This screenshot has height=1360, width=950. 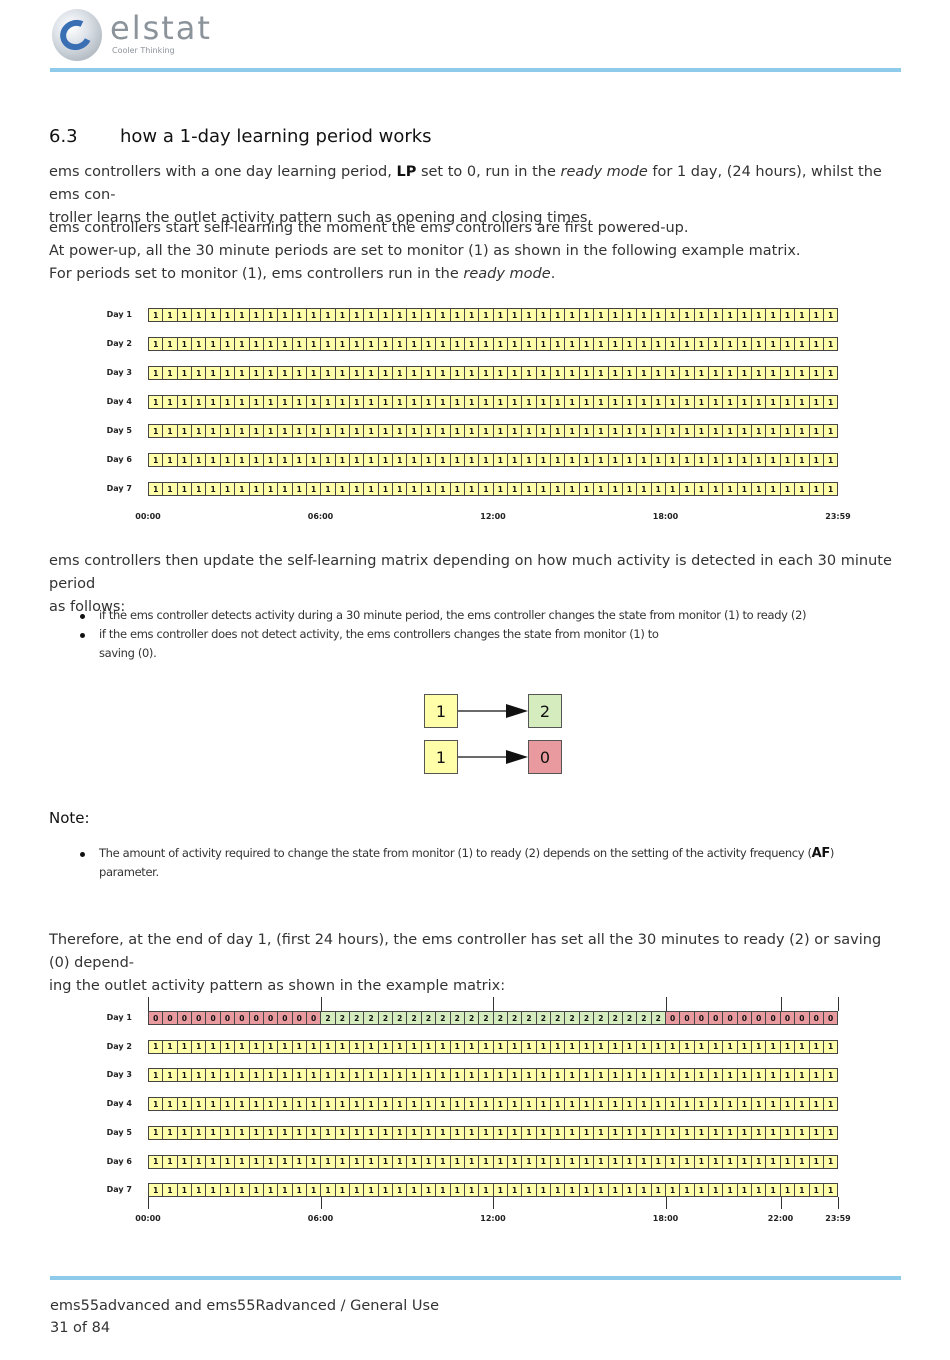 I want to click on footer-rule, so click(x=475, y=1278).